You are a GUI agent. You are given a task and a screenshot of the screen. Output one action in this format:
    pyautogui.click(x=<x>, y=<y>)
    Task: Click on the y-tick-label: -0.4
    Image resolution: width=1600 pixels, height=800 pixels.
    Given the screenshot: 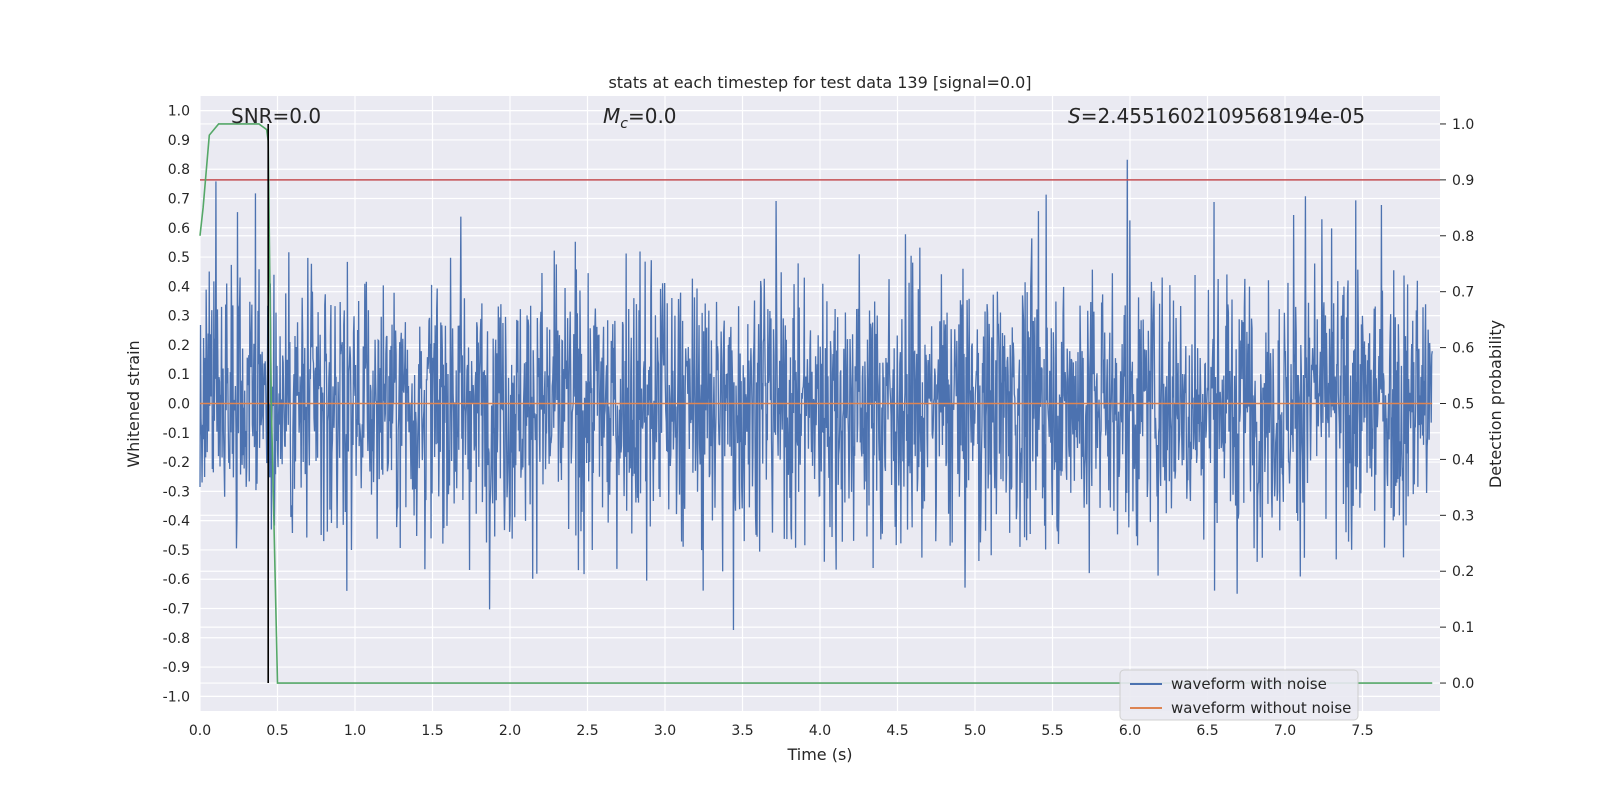 What is the action you would take?
    pyautogui.click(x=176, y=522)
    